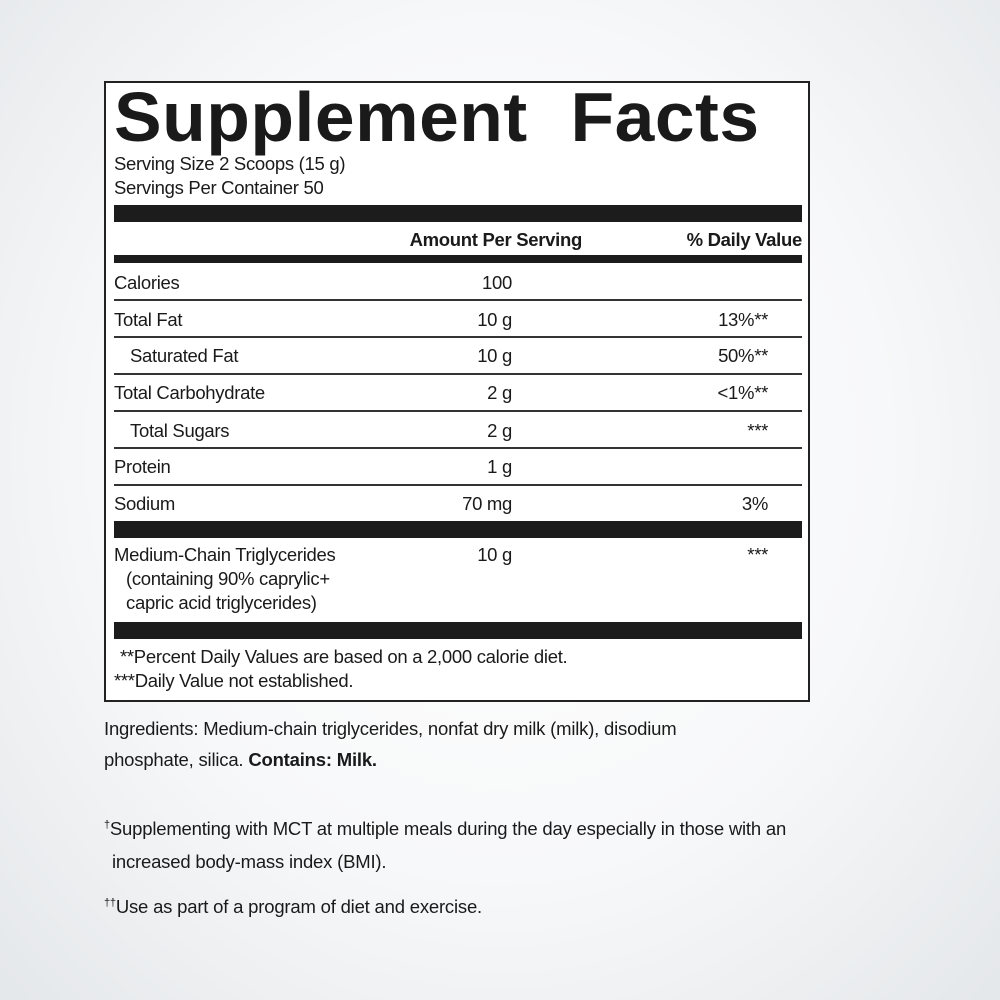  I want to click on mct-dv: ***, so click(757, 554).